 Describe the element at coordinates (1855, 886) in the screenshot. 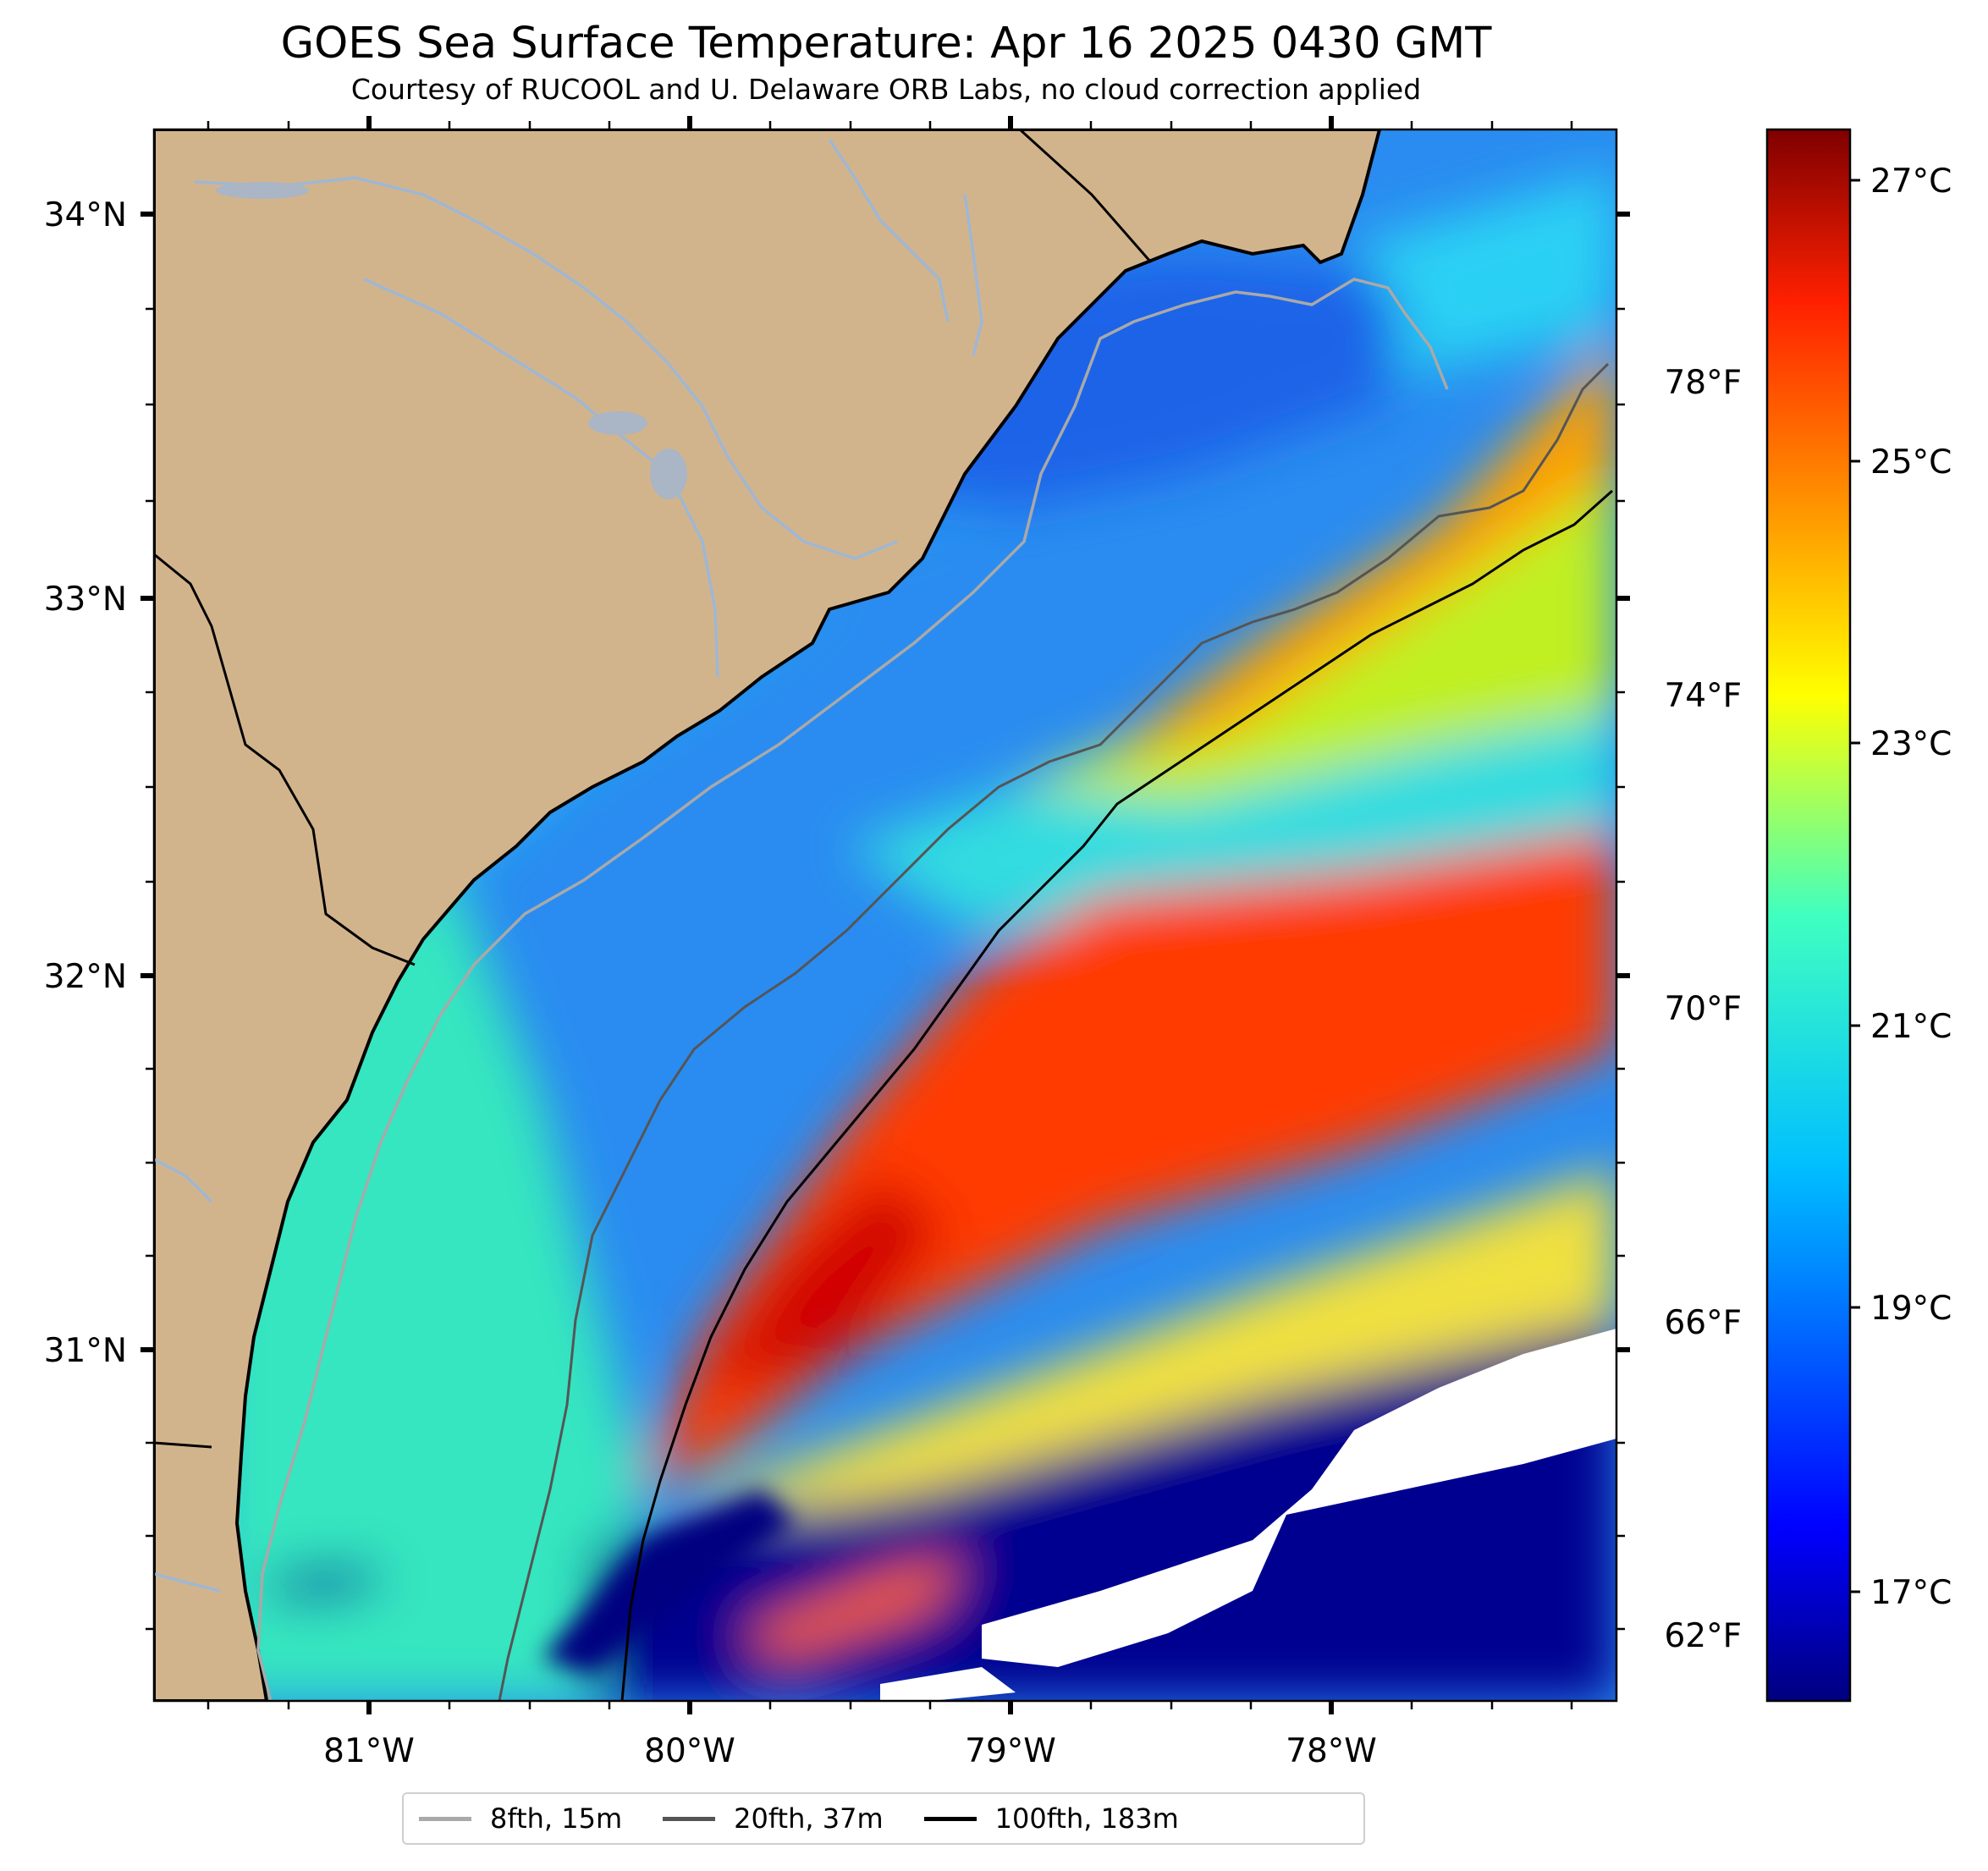

I see `colorbar-celsius-ticks` at that location.